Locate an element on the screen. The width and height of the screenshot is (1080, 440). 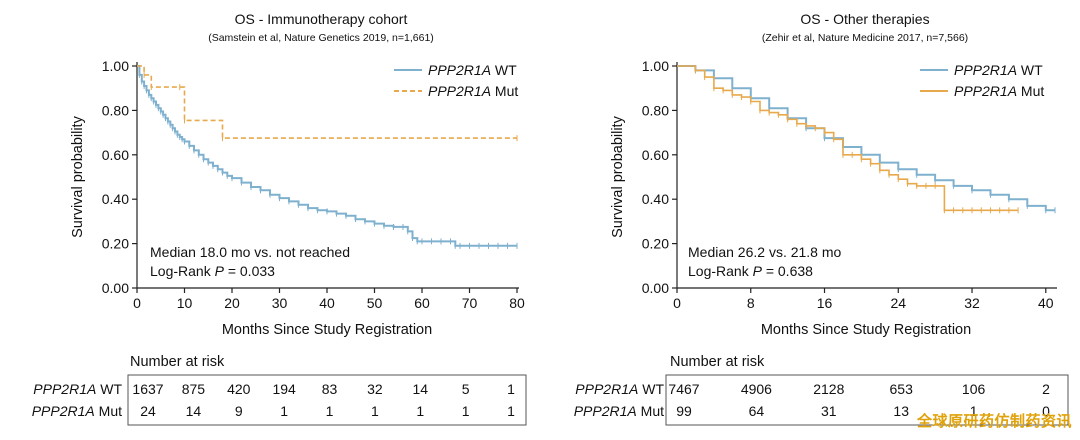
risk-table-cell: 1637 is located at coordinates (147, 389).